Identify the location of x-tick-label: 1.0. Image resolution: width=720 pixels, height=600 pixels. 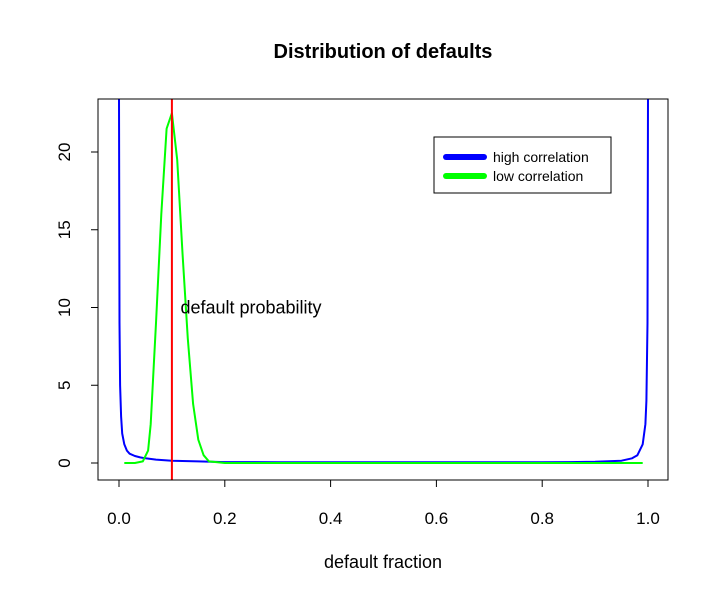
(648, 518).